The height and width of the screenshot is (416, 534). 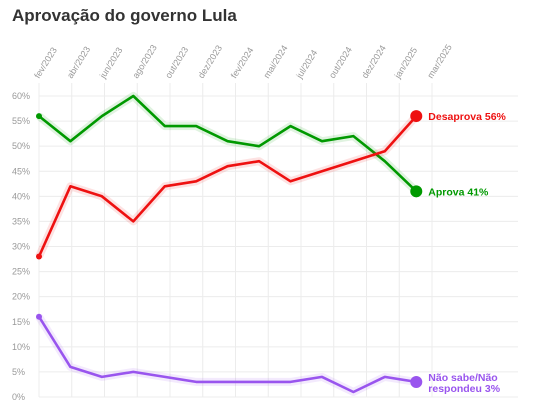 I want to click on series-end-point-aprova, so click(x=416, y=191).